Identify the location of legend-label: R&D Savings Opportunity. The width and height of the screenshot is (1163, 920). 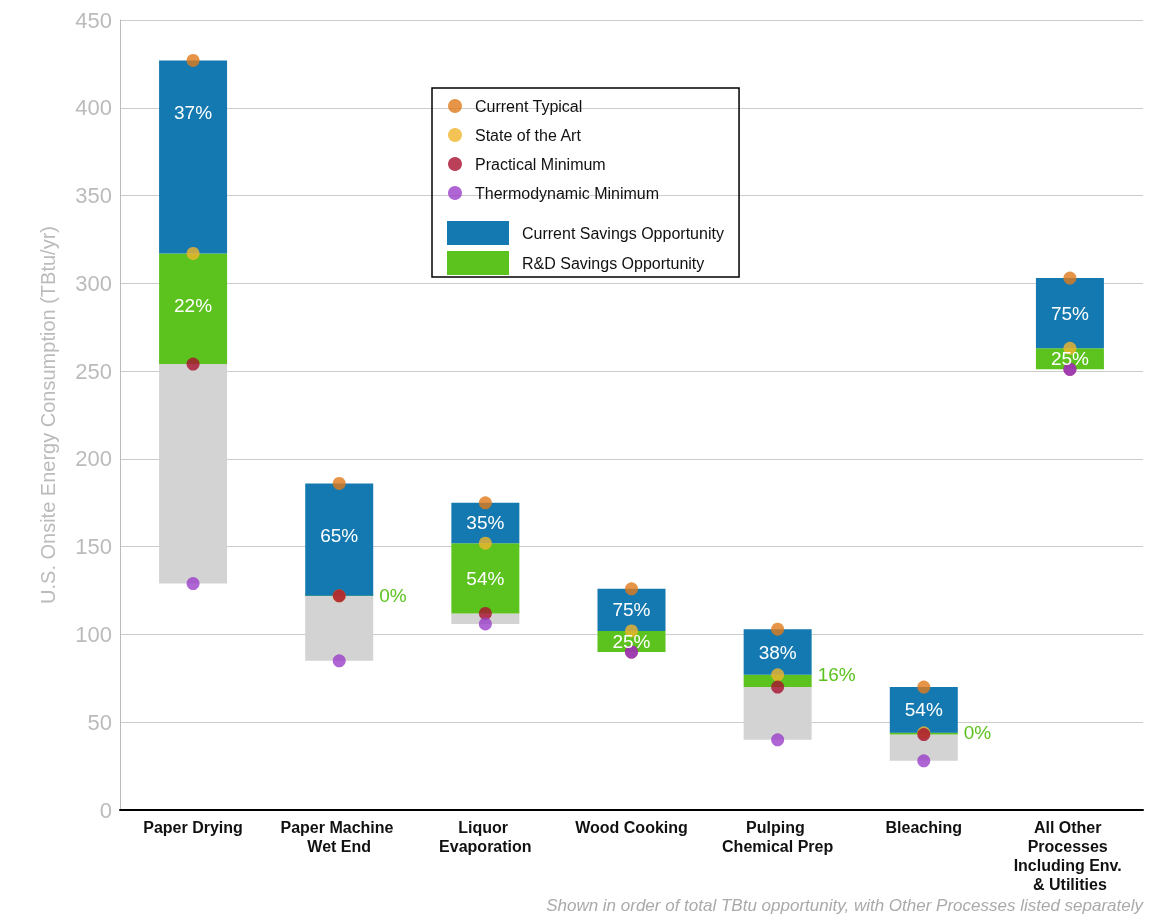
(613, 263).